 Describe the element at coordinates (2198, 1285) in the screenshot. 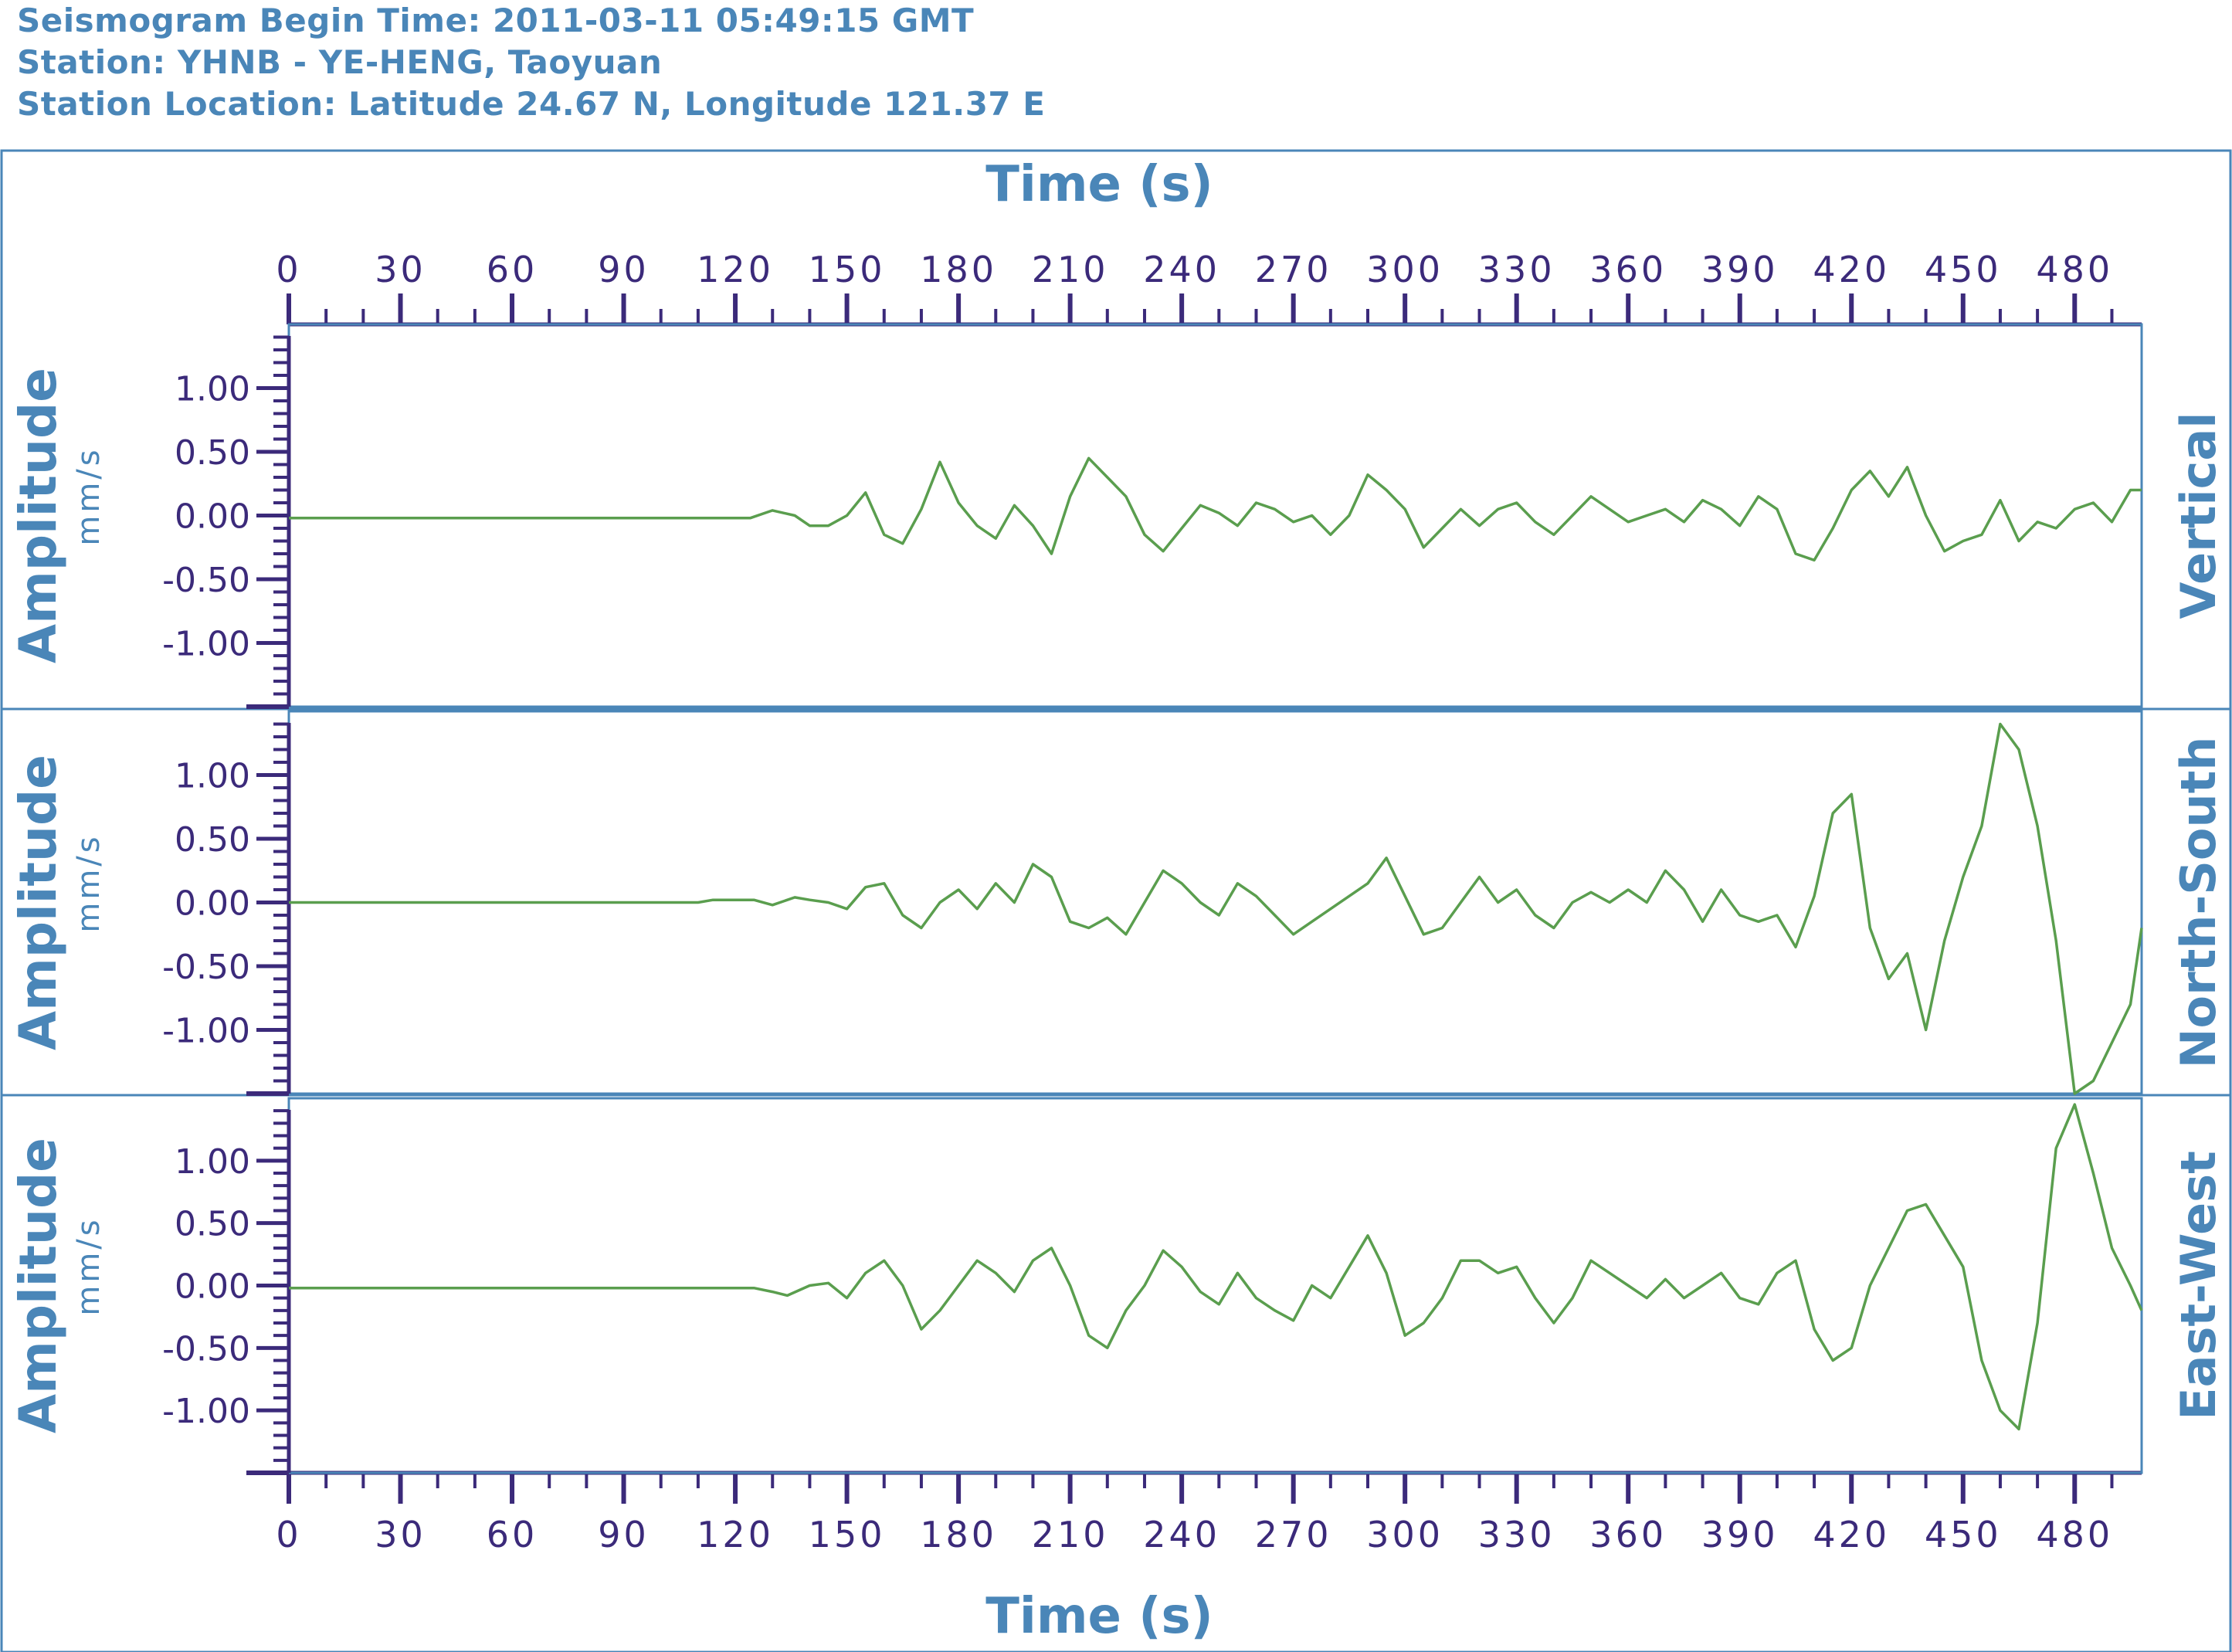

I see `component-label: East-West` at that location.